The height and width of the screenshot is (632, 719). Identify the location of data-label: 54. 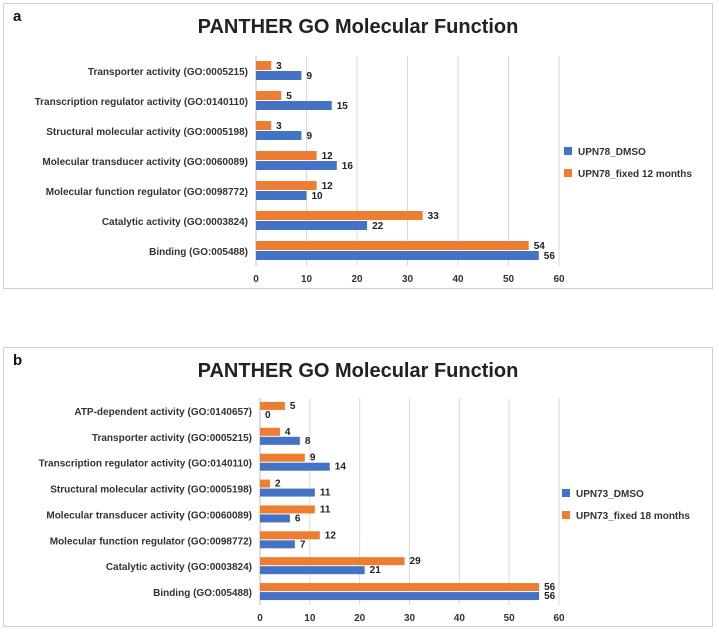
(540, 246).